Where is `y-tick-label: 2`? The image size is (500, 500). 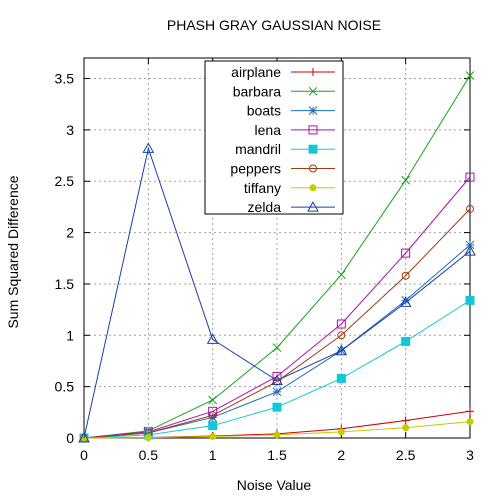 y-tick-label: 2 is located at coordinates (70, 233).